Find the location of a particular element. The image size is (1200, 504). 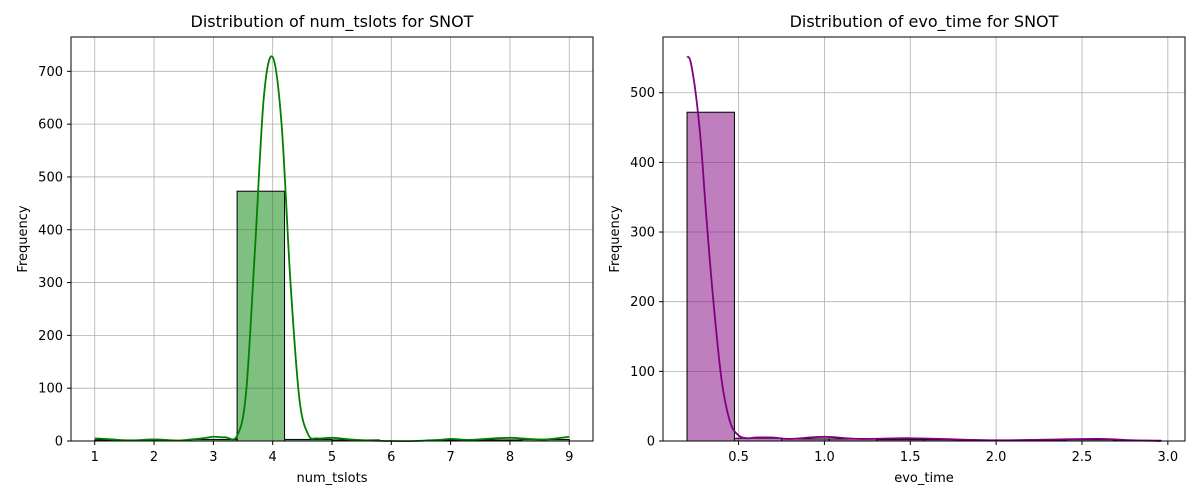

x-tick-label: 7 is located at coordinates (450, 457).